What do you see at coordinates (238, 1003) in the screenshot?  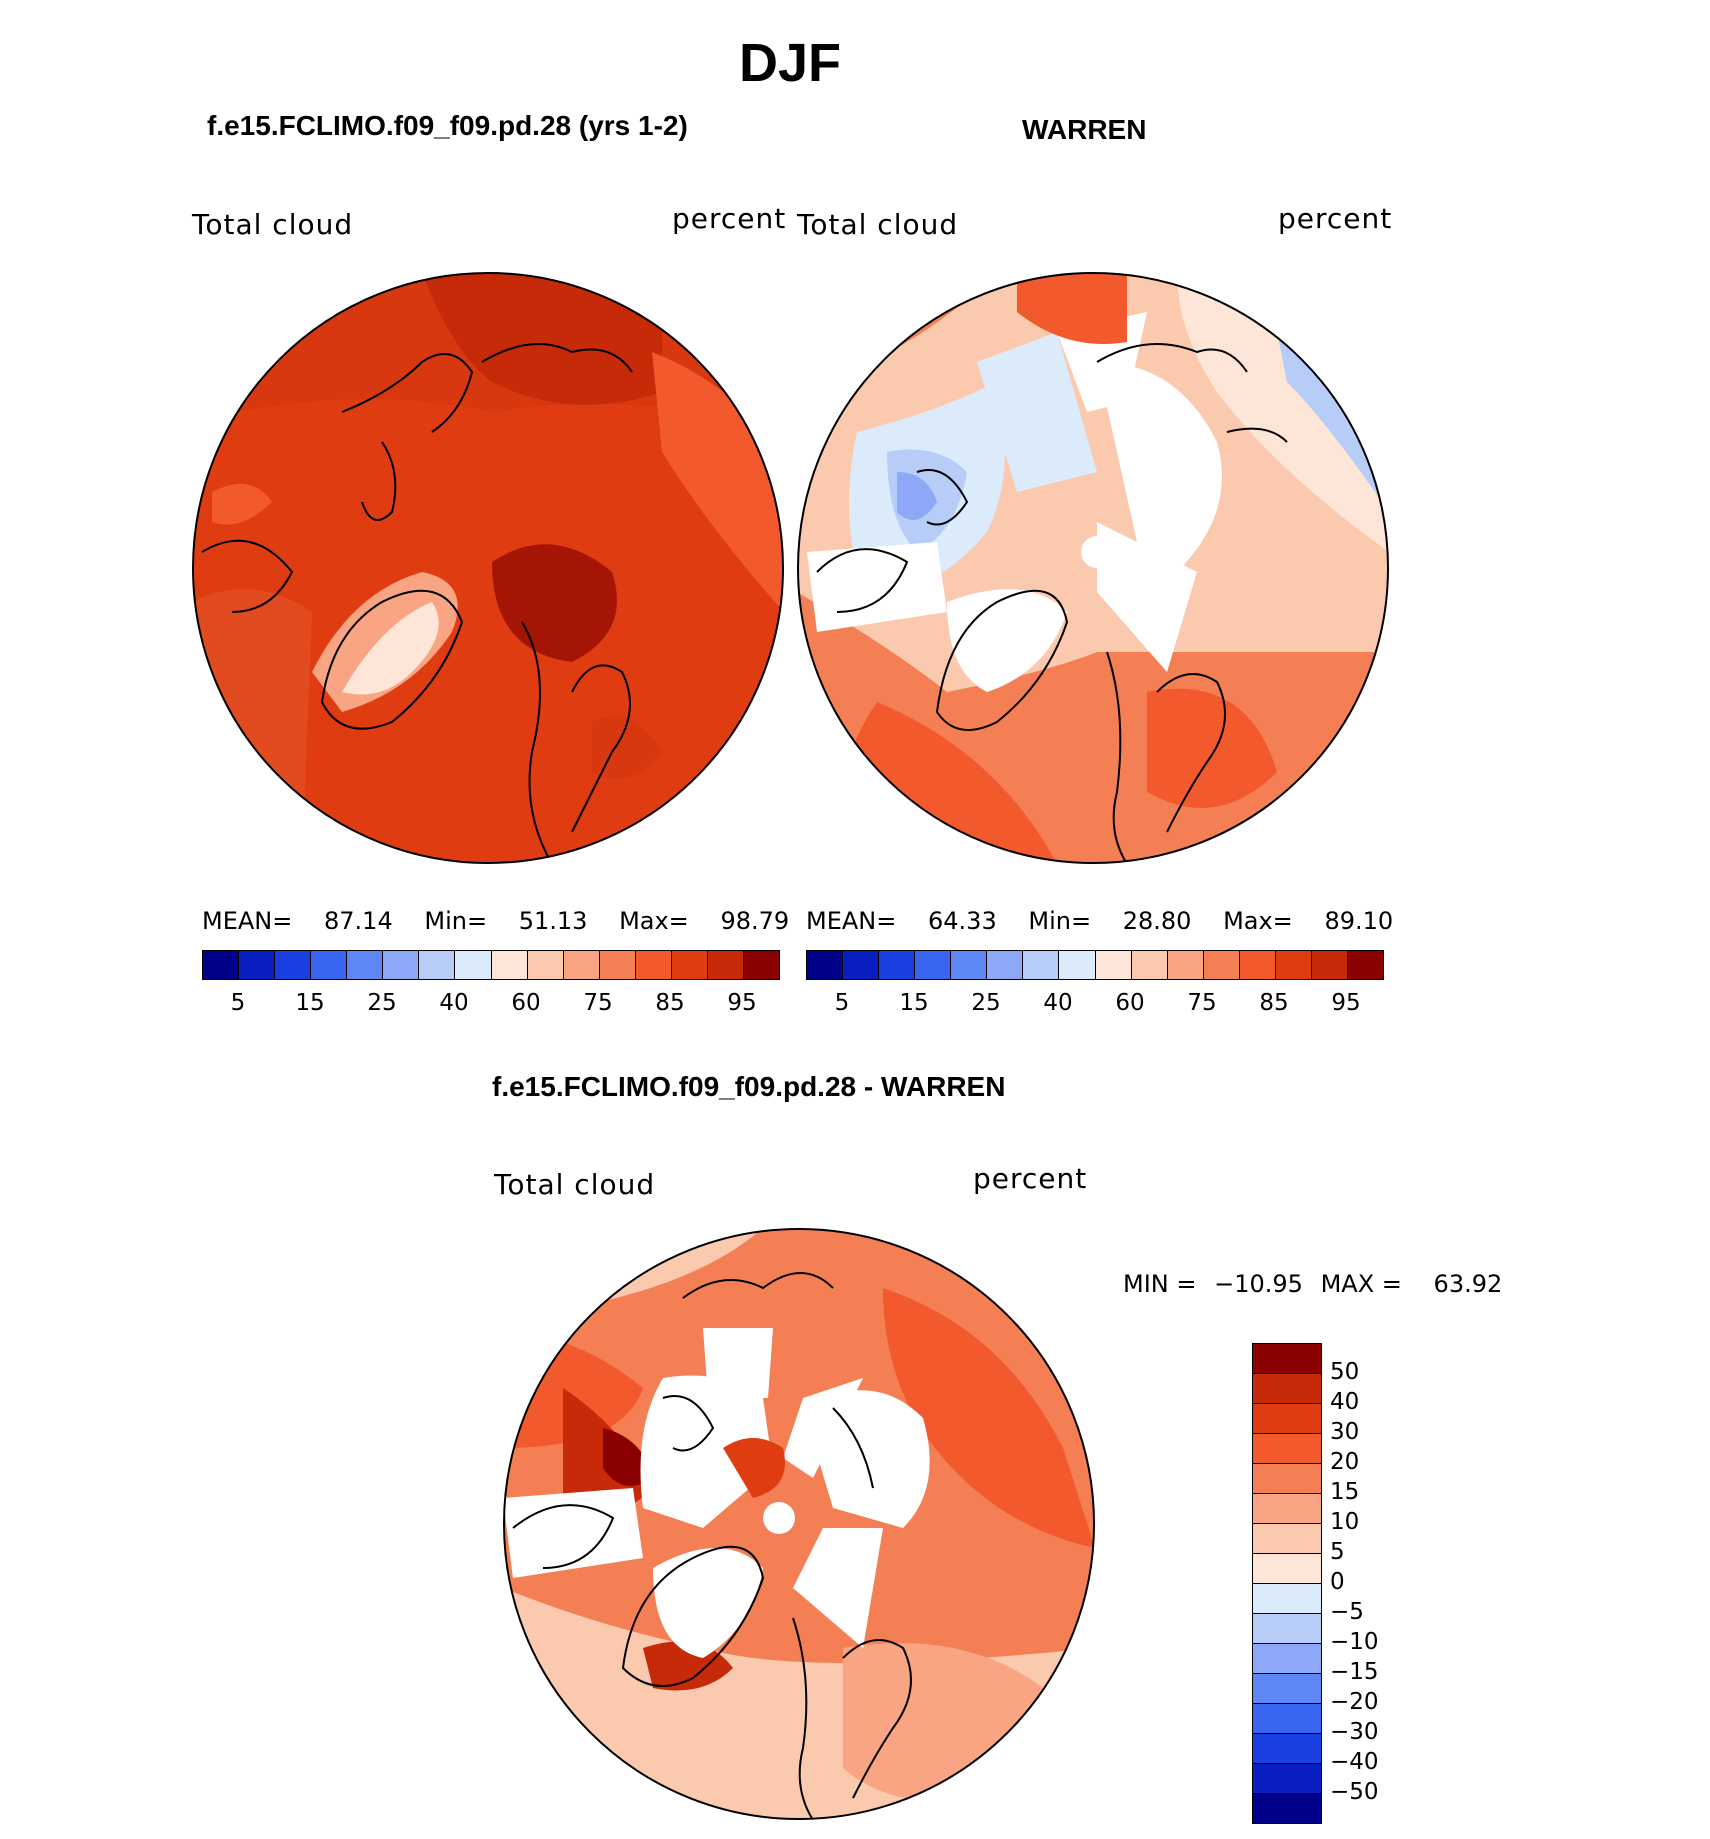 I see `panel1-colorbar-tick-label: 5` at bounding box center [238, 1003].